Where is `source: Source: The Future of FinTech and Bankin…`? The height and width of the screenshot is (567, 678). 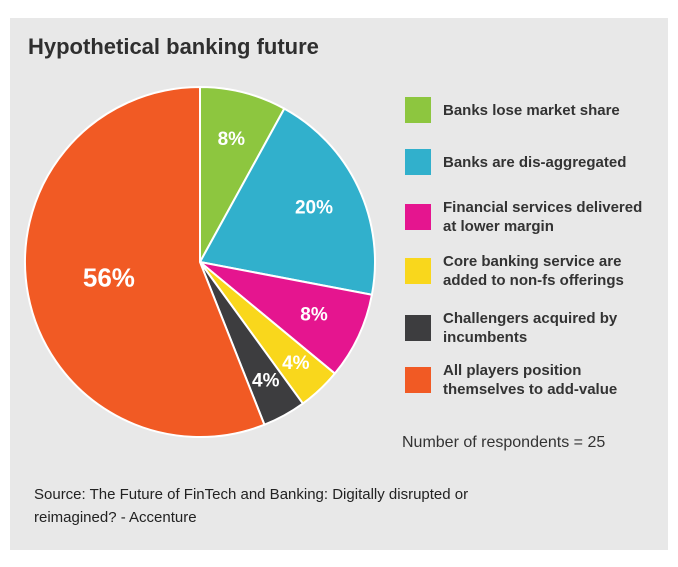 source: Source: The Future of FinTech and Bankin… is located at coordinates (251, 506).